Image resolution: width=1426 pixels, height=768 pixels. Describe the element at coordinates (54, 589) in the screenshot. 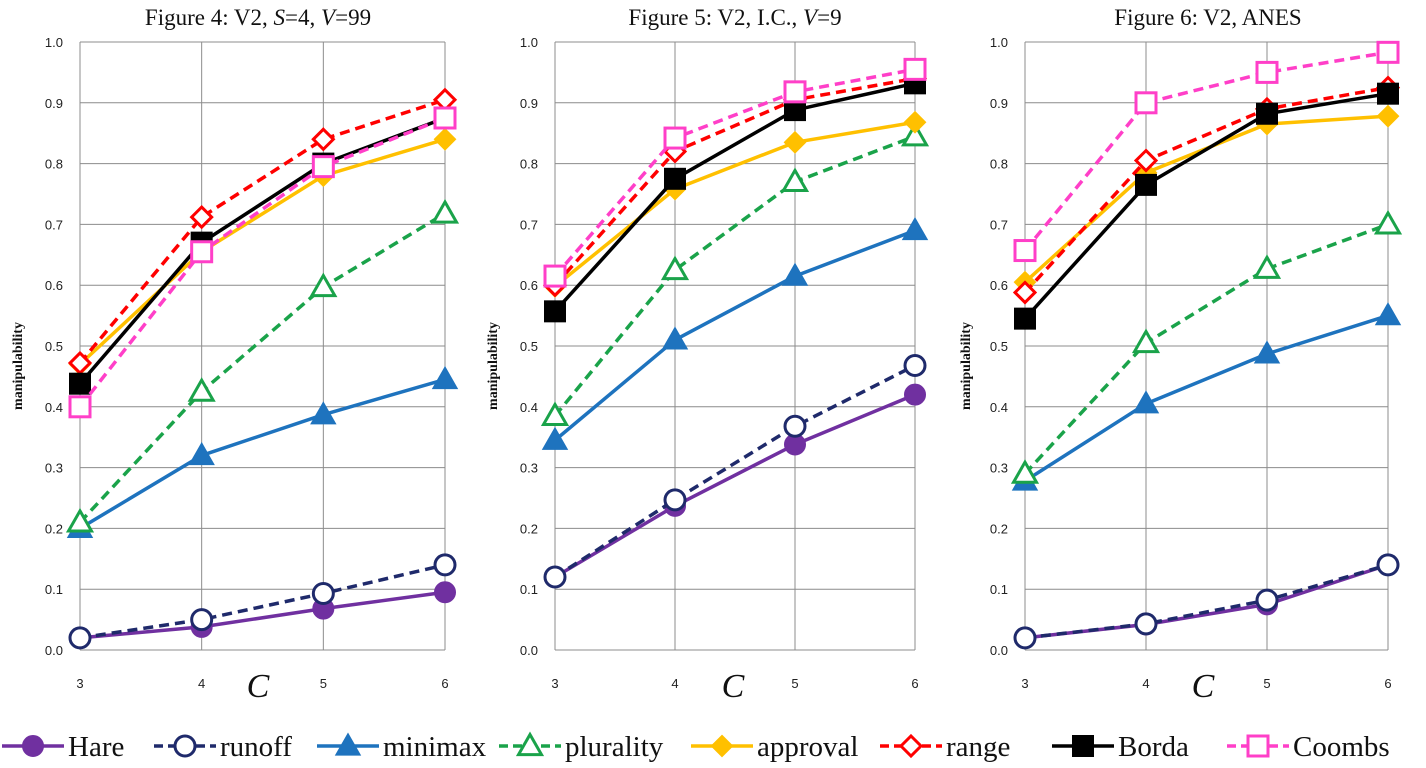

I see `y-tick-label: 0.1` at that location.